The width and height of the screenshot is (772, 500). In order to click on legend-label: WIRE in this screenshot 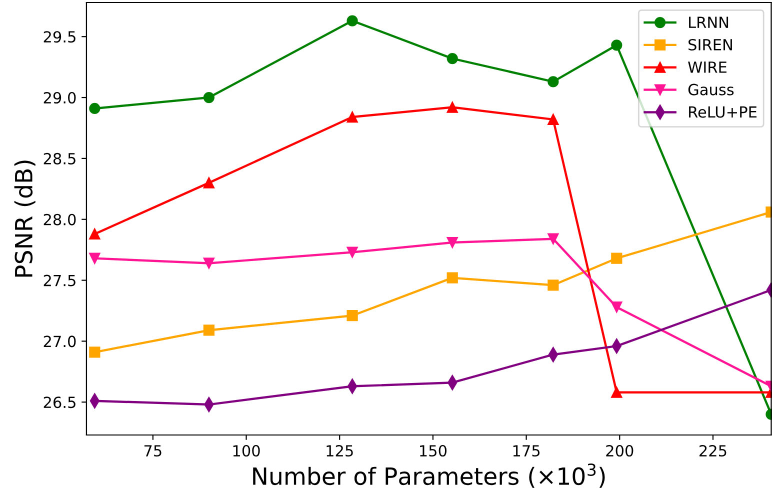, I will do `click(707, 67)`.